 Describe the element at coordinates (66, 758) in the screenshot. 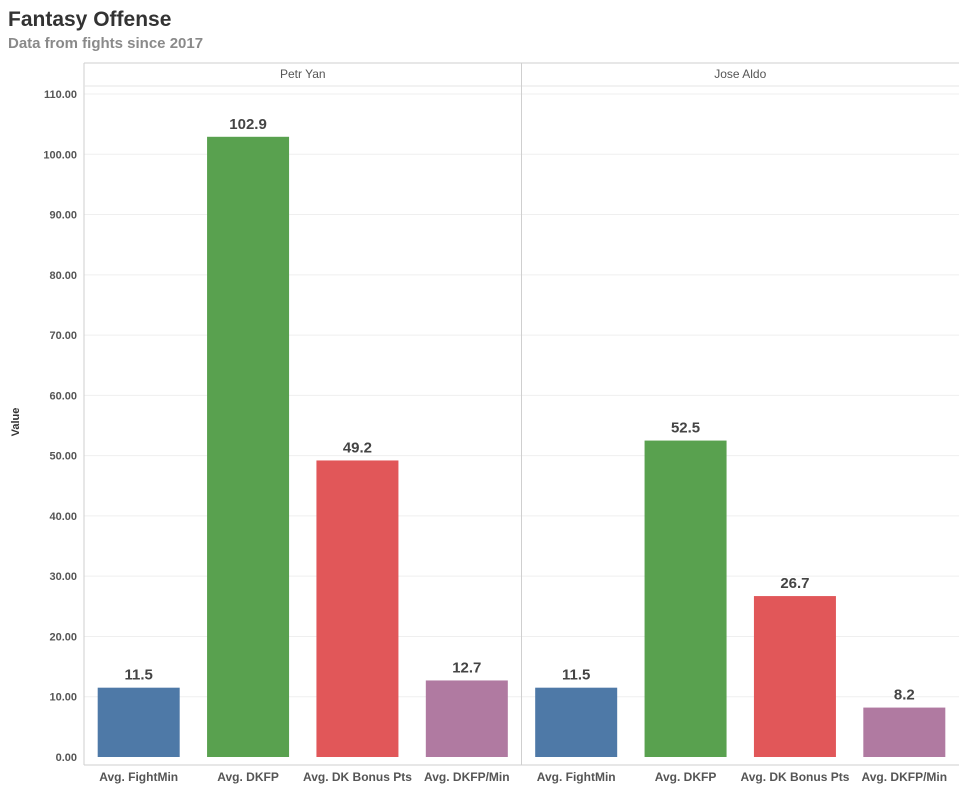

I see `y-tick-label: 0.00` at that location.